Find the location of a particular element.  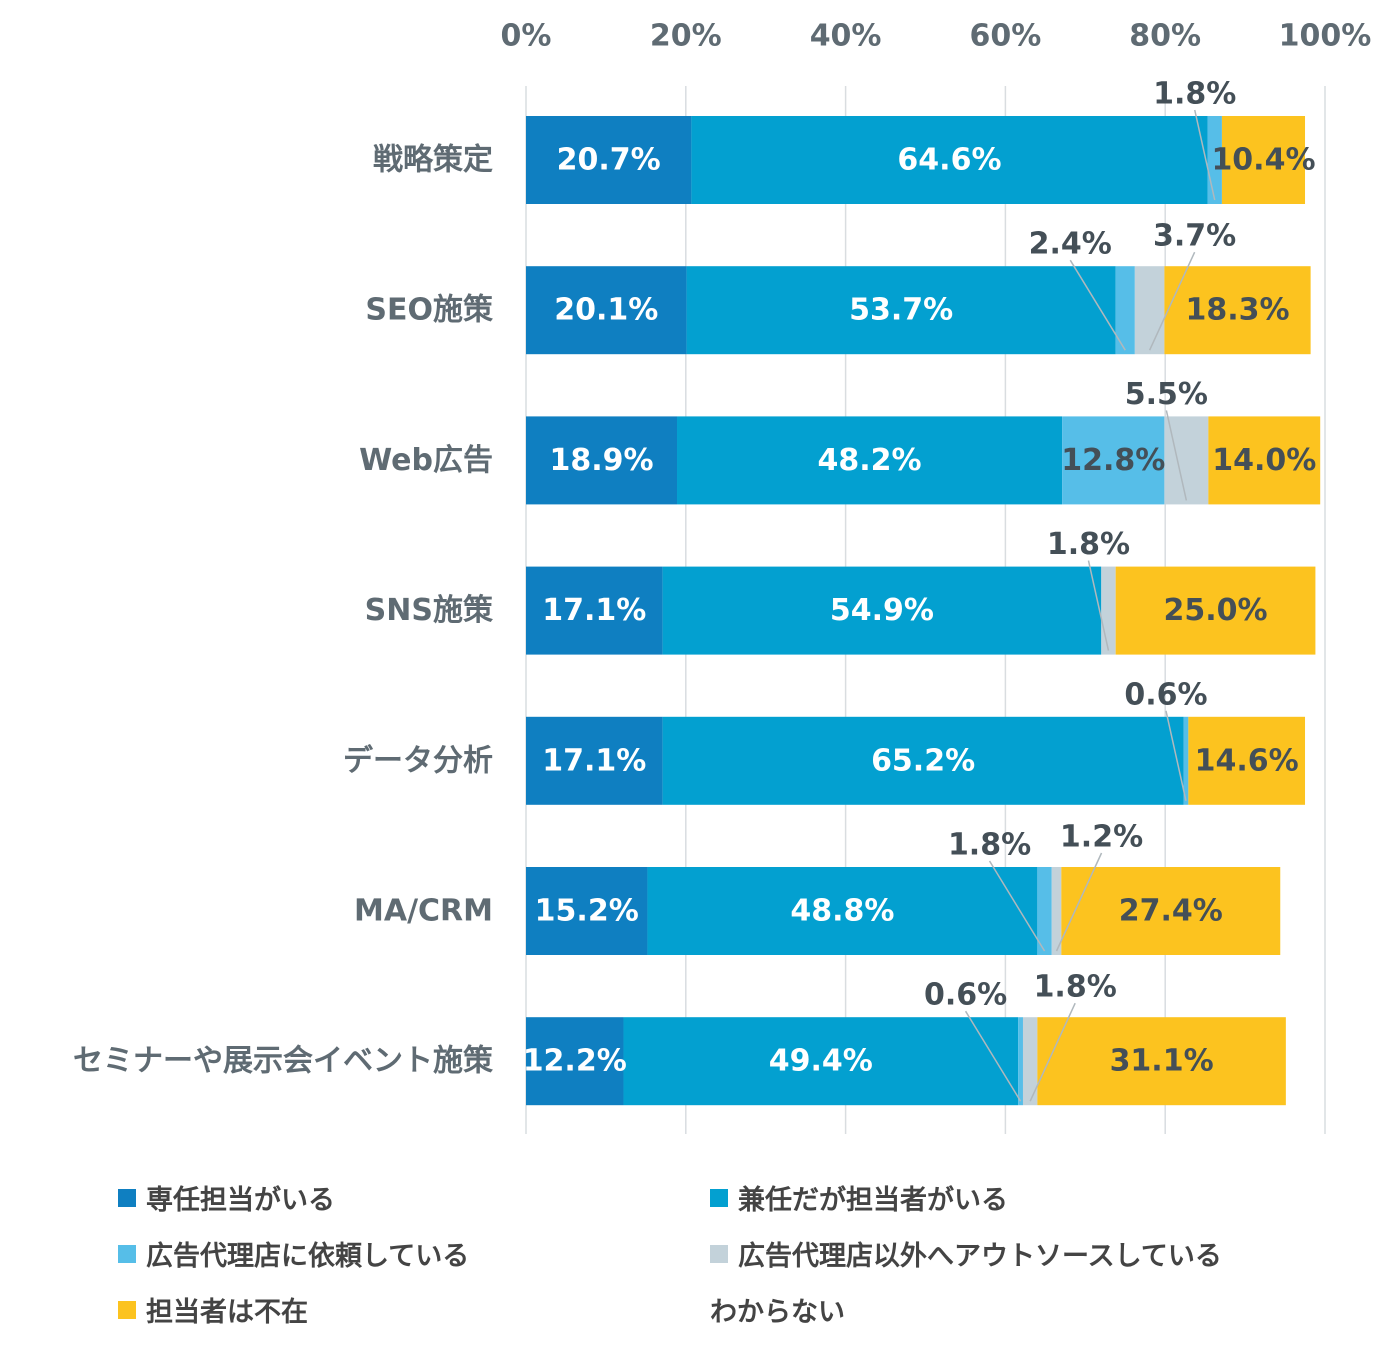

data-label: 12.8% is located at coordinates (1113, 460).